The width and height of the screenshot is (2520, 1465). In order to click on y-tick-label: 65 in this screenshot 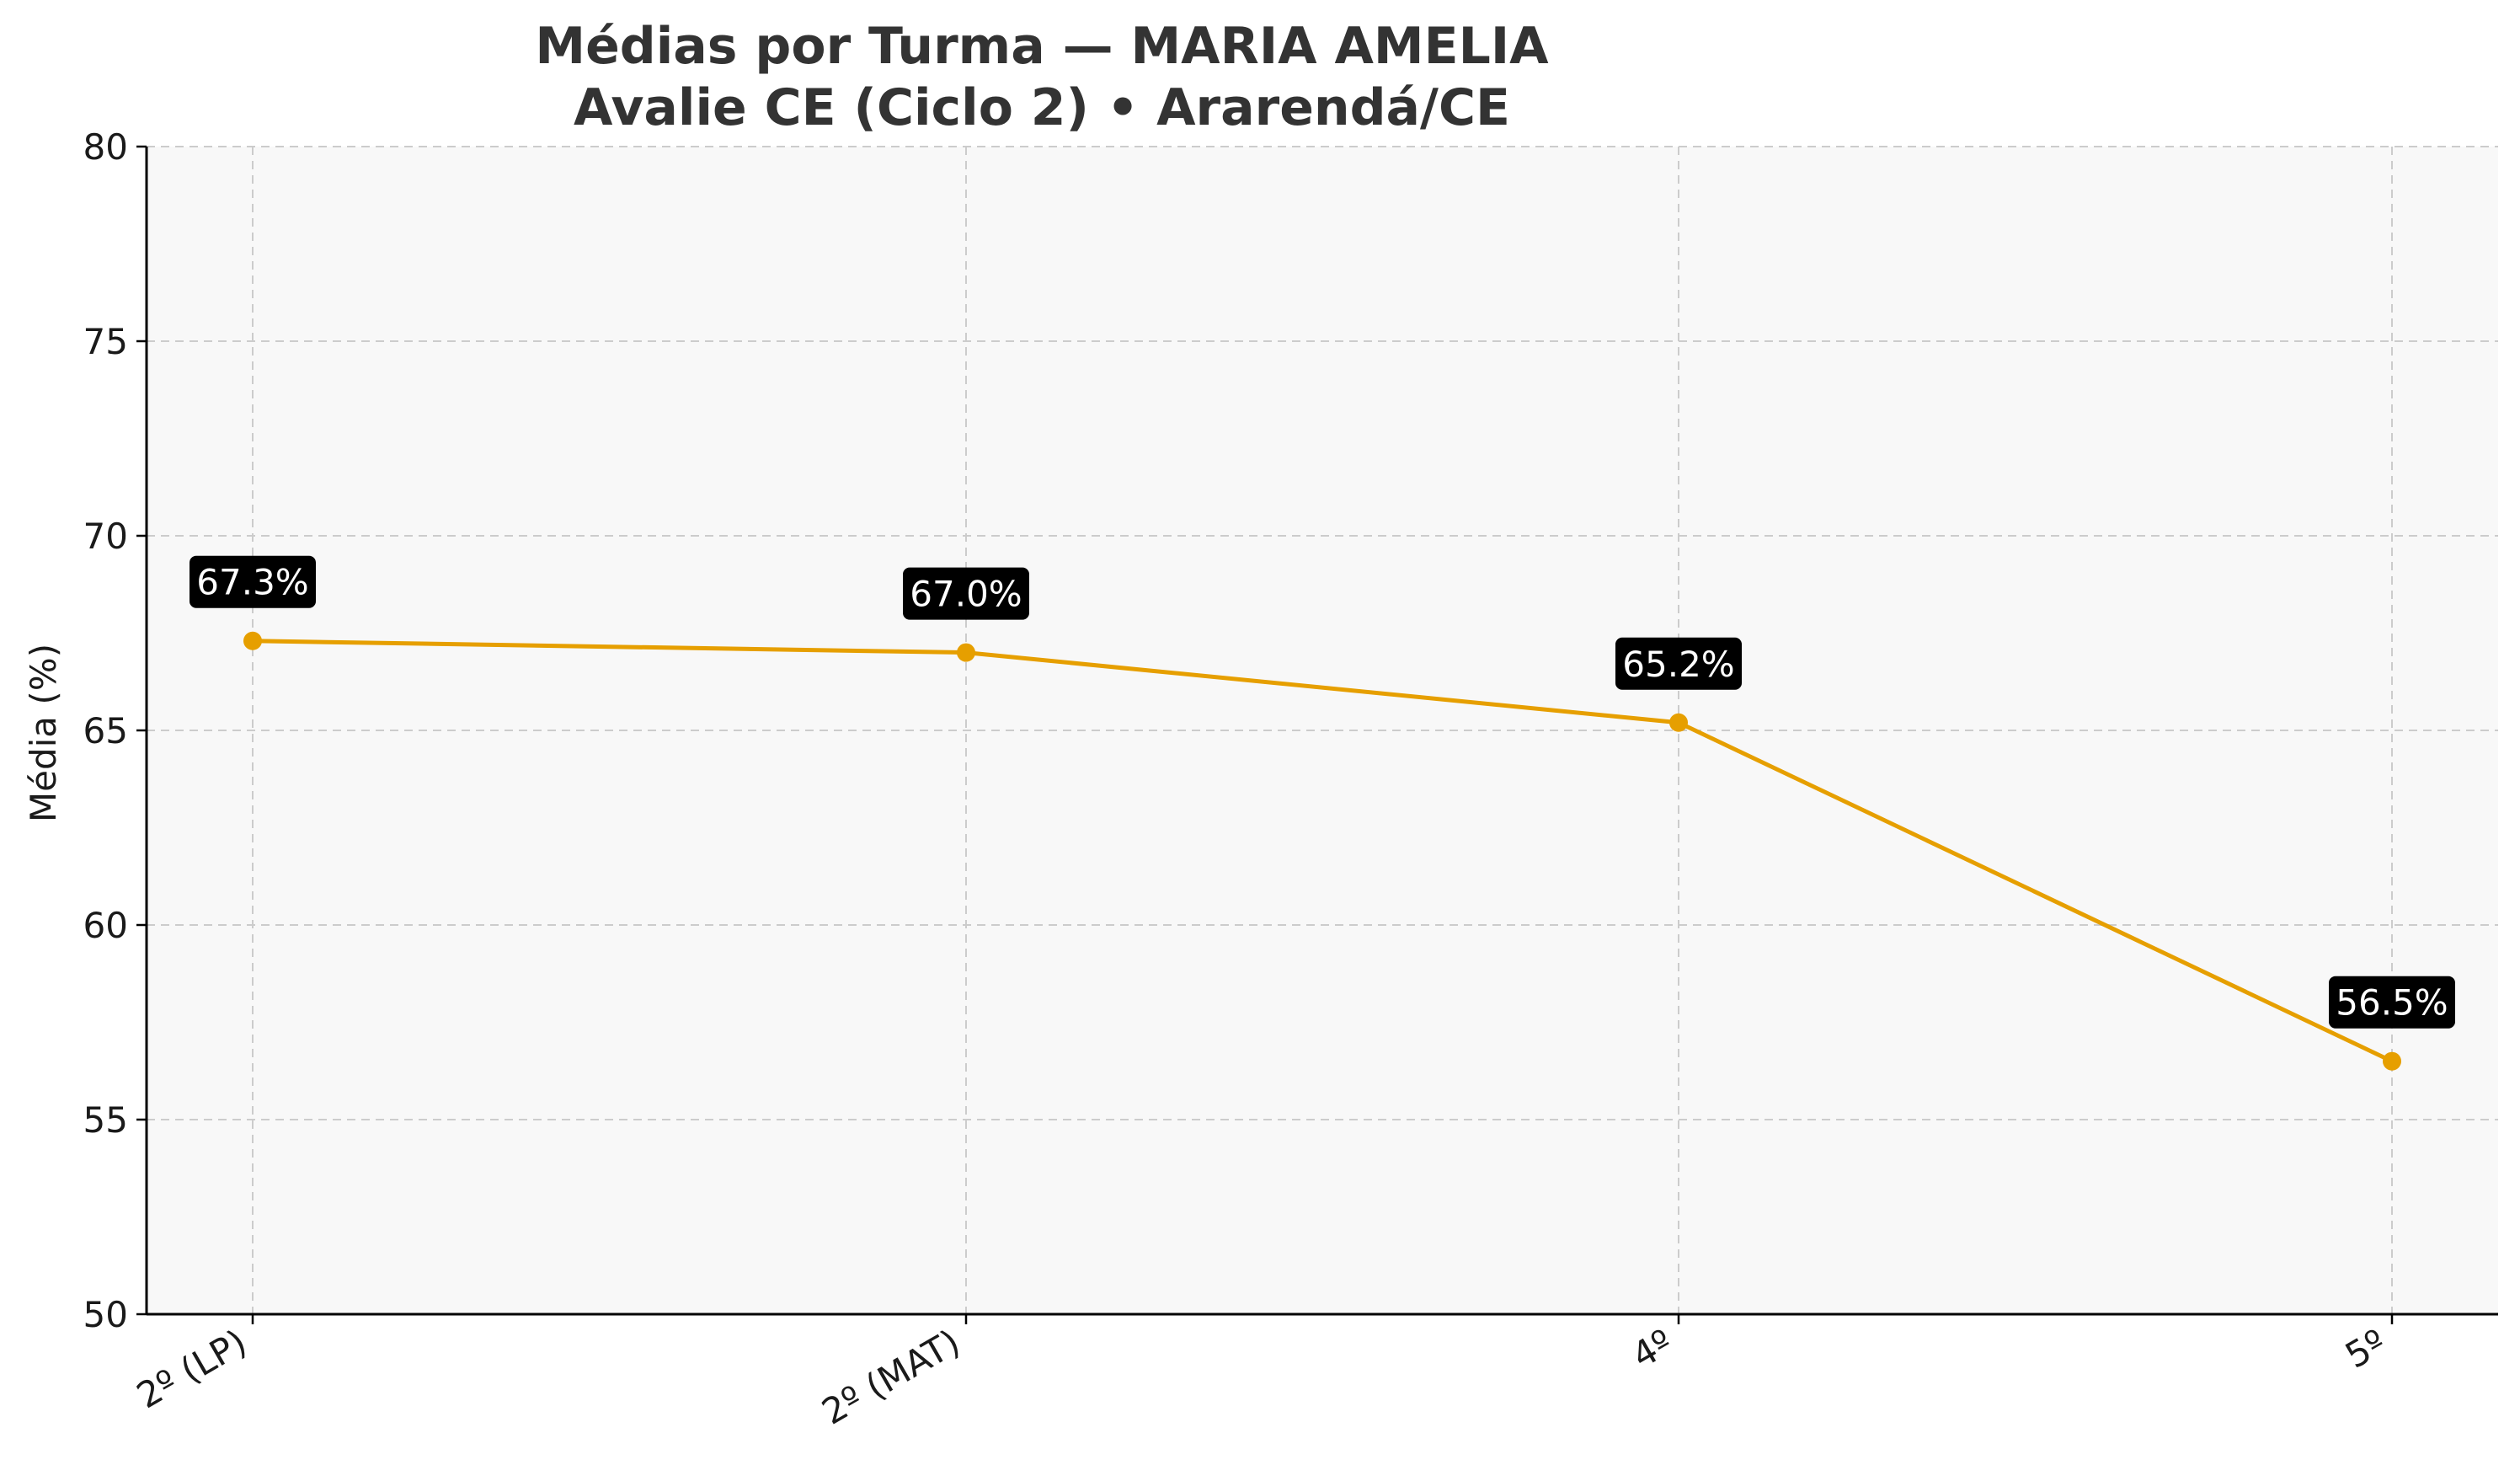, I will do `click(106, 730)`.